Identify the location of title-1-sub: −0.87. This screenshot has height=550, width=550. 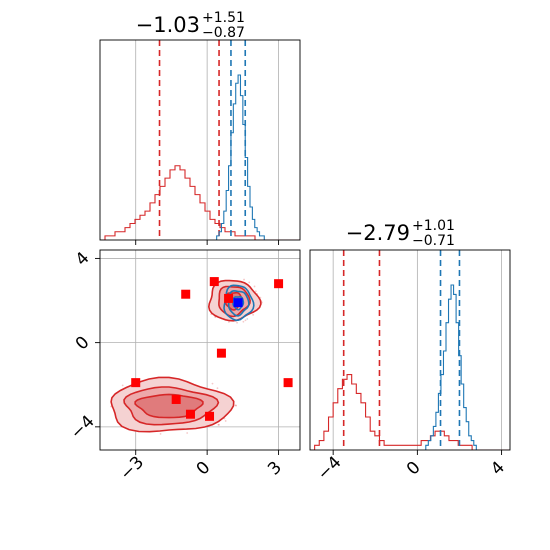
(223, 33).